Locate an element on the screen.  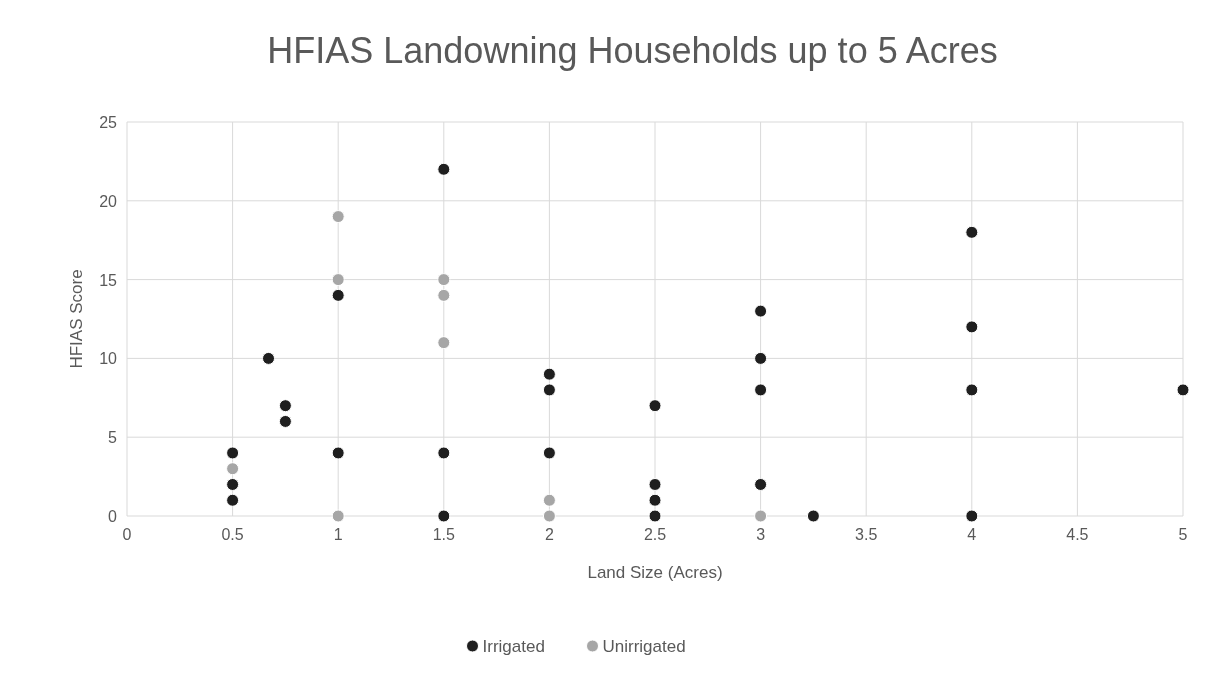
x-tick-label: 4.5 is located at coordinates (1077, 534).